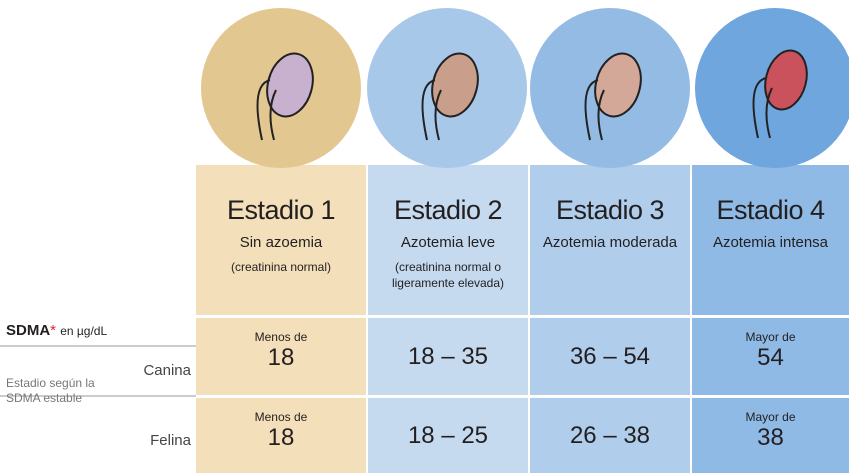  I want to click on data-cell: Mayor de 38, so click(770, 435).